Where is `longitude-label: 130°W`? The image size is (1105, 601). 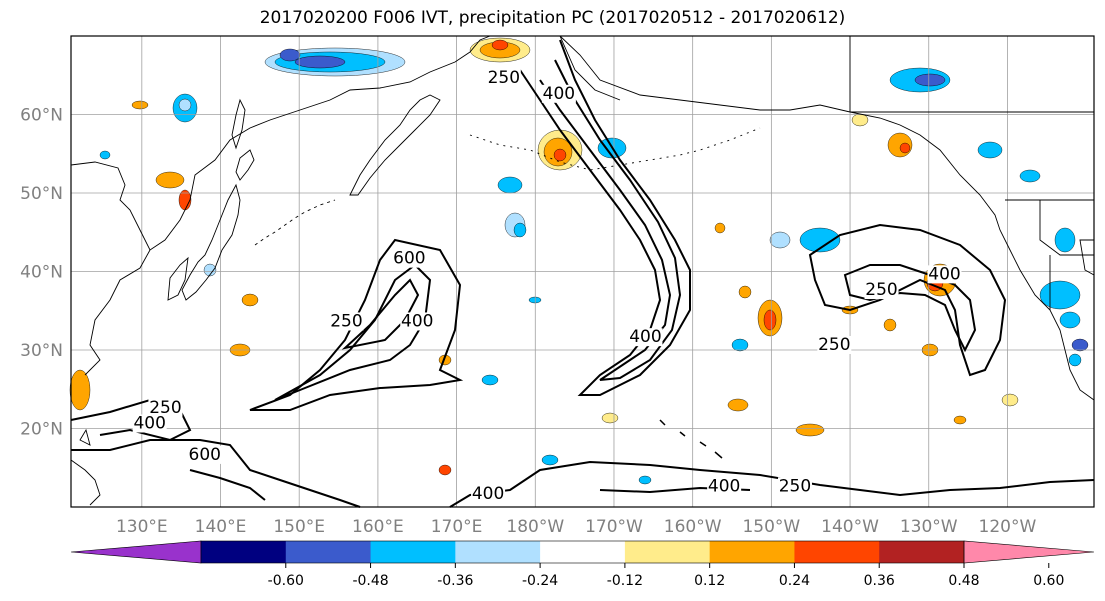 longitude-label: 130°W is located at coordinates (929, 527).